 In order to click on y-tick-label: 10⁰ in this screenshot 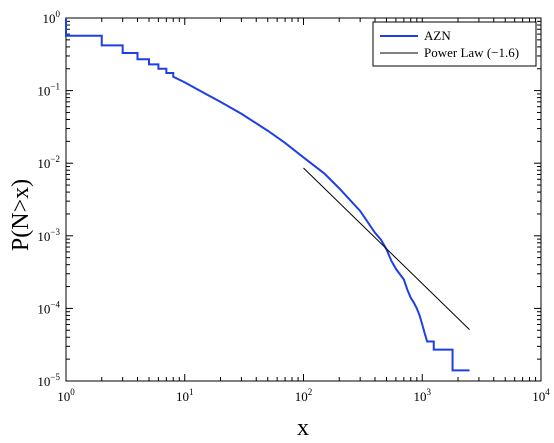, I will do `click(52, 17)`.